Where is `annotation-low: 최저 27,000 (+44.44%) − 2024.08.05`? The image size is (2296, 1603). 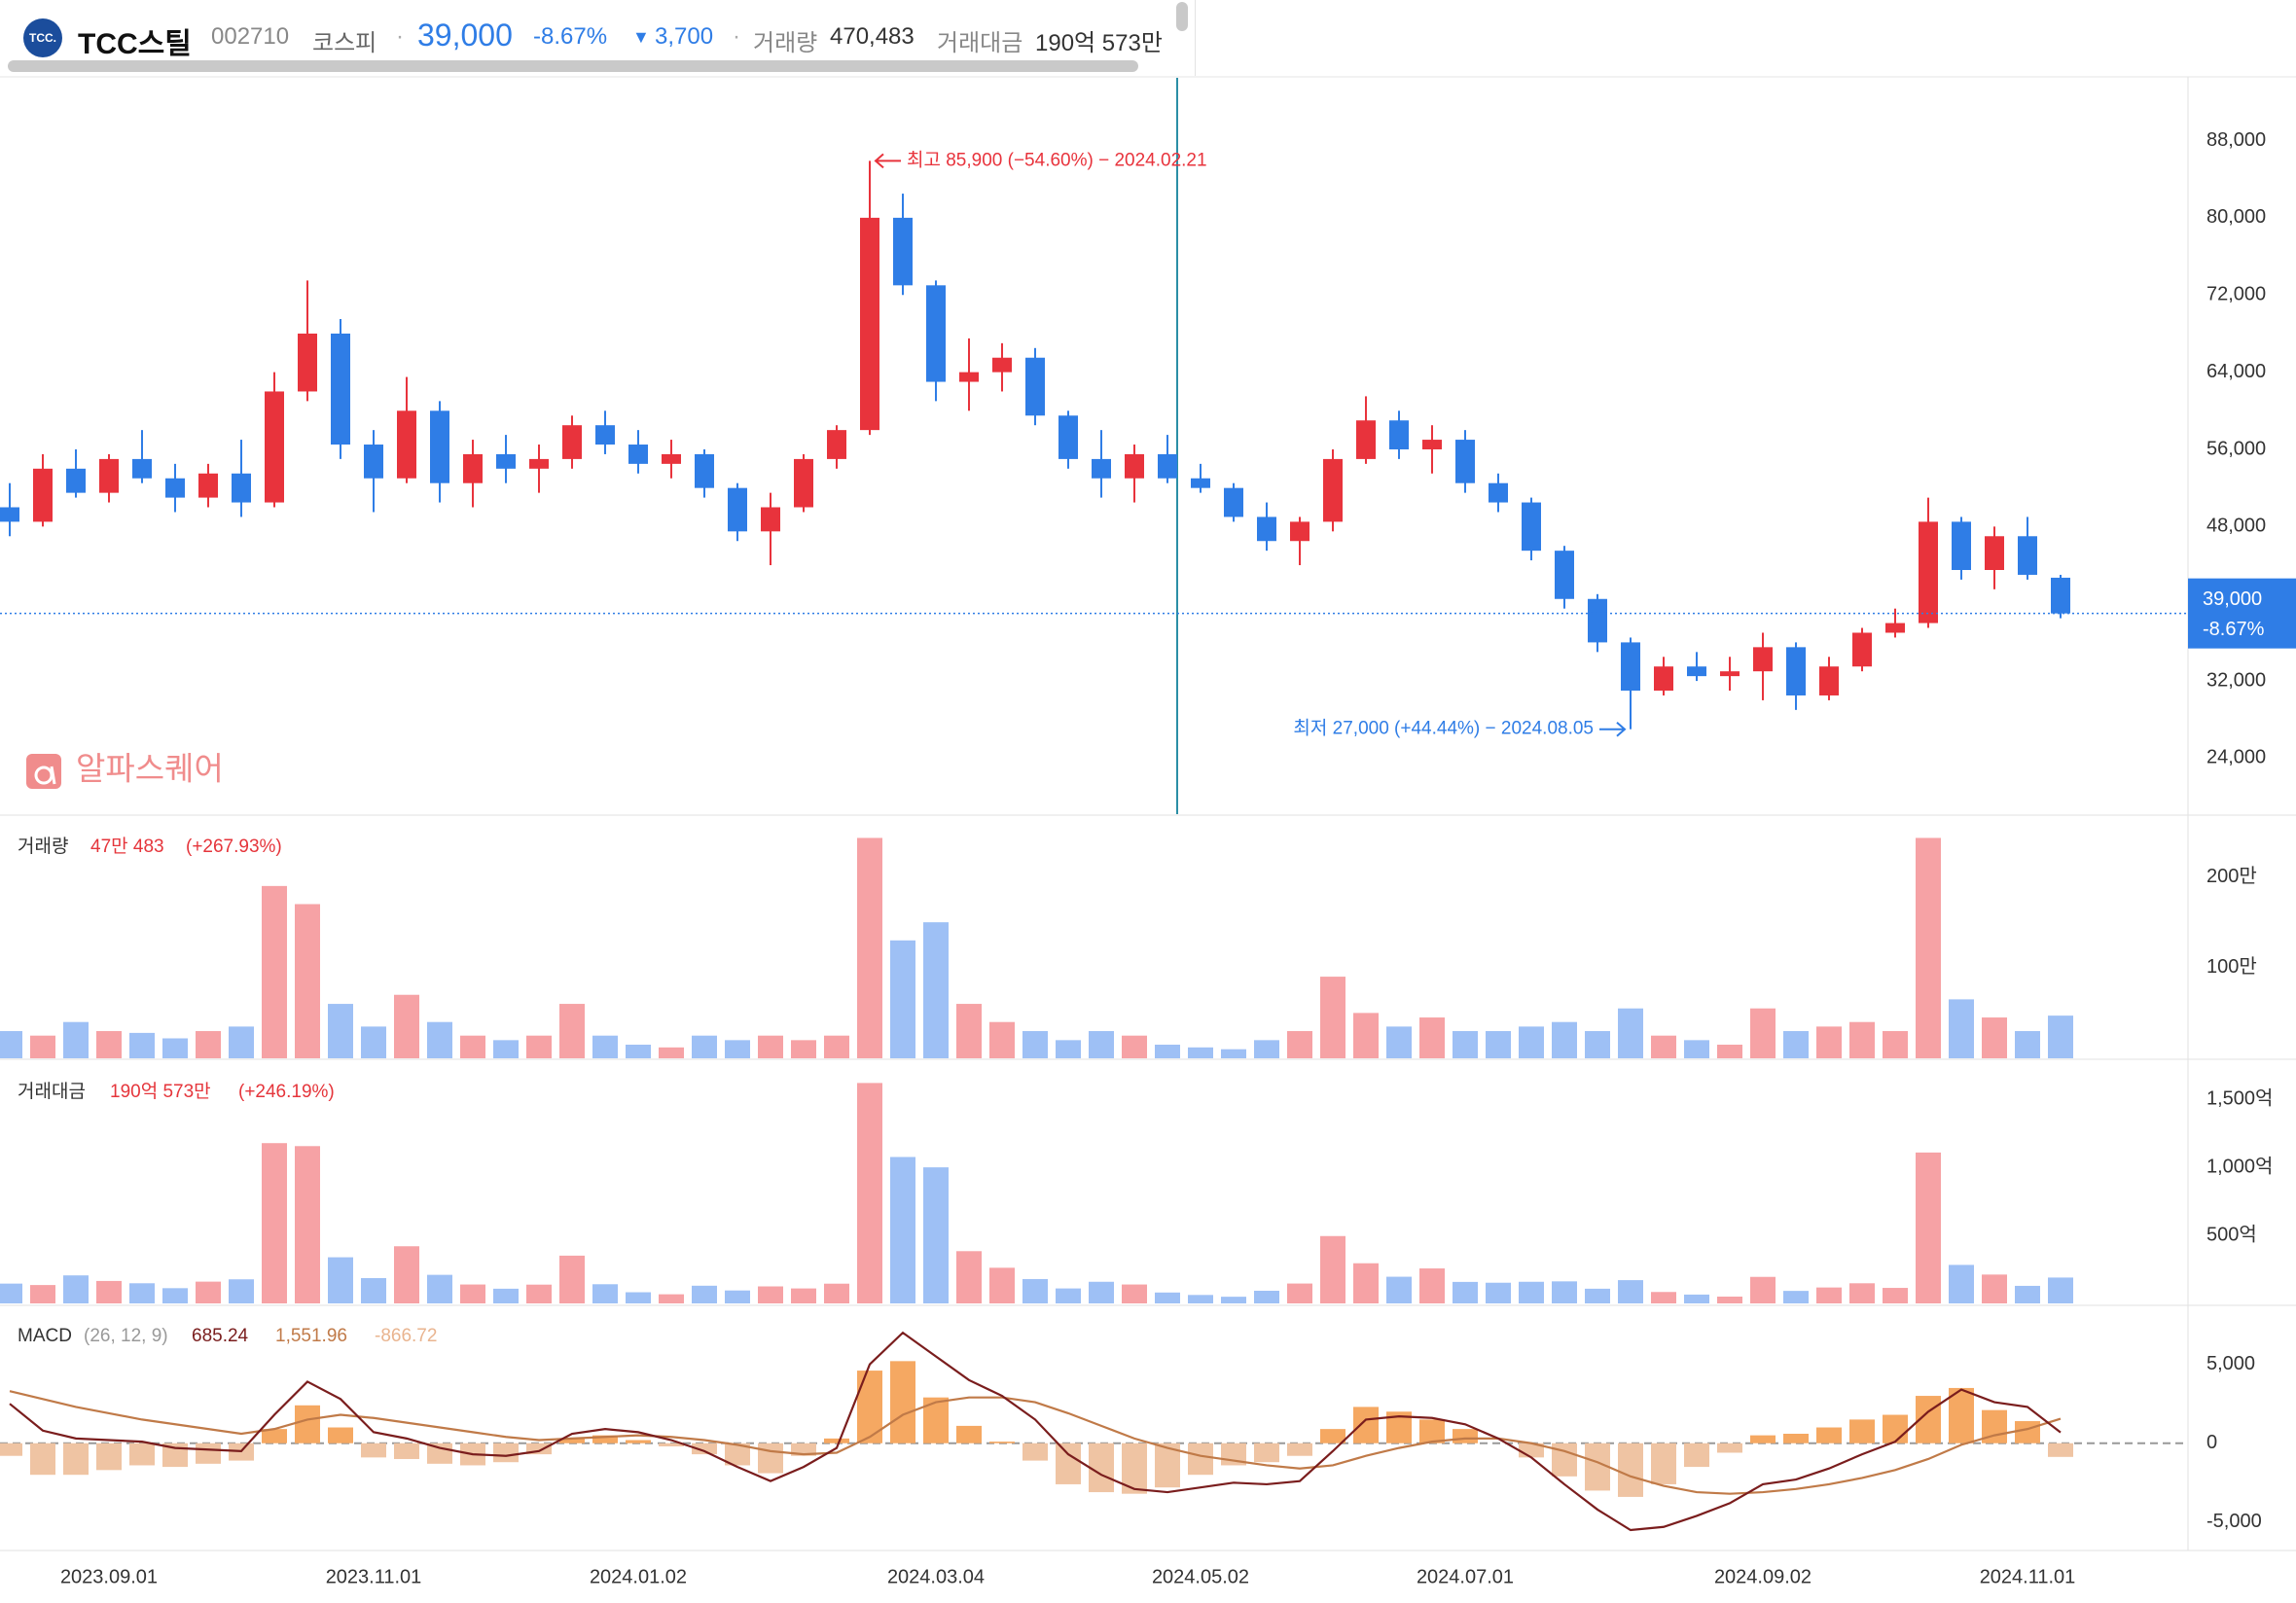 annotation-low: 최저 27,000 (+44.44%) − 2024.08.05 is located at coordinates (1443, 729).